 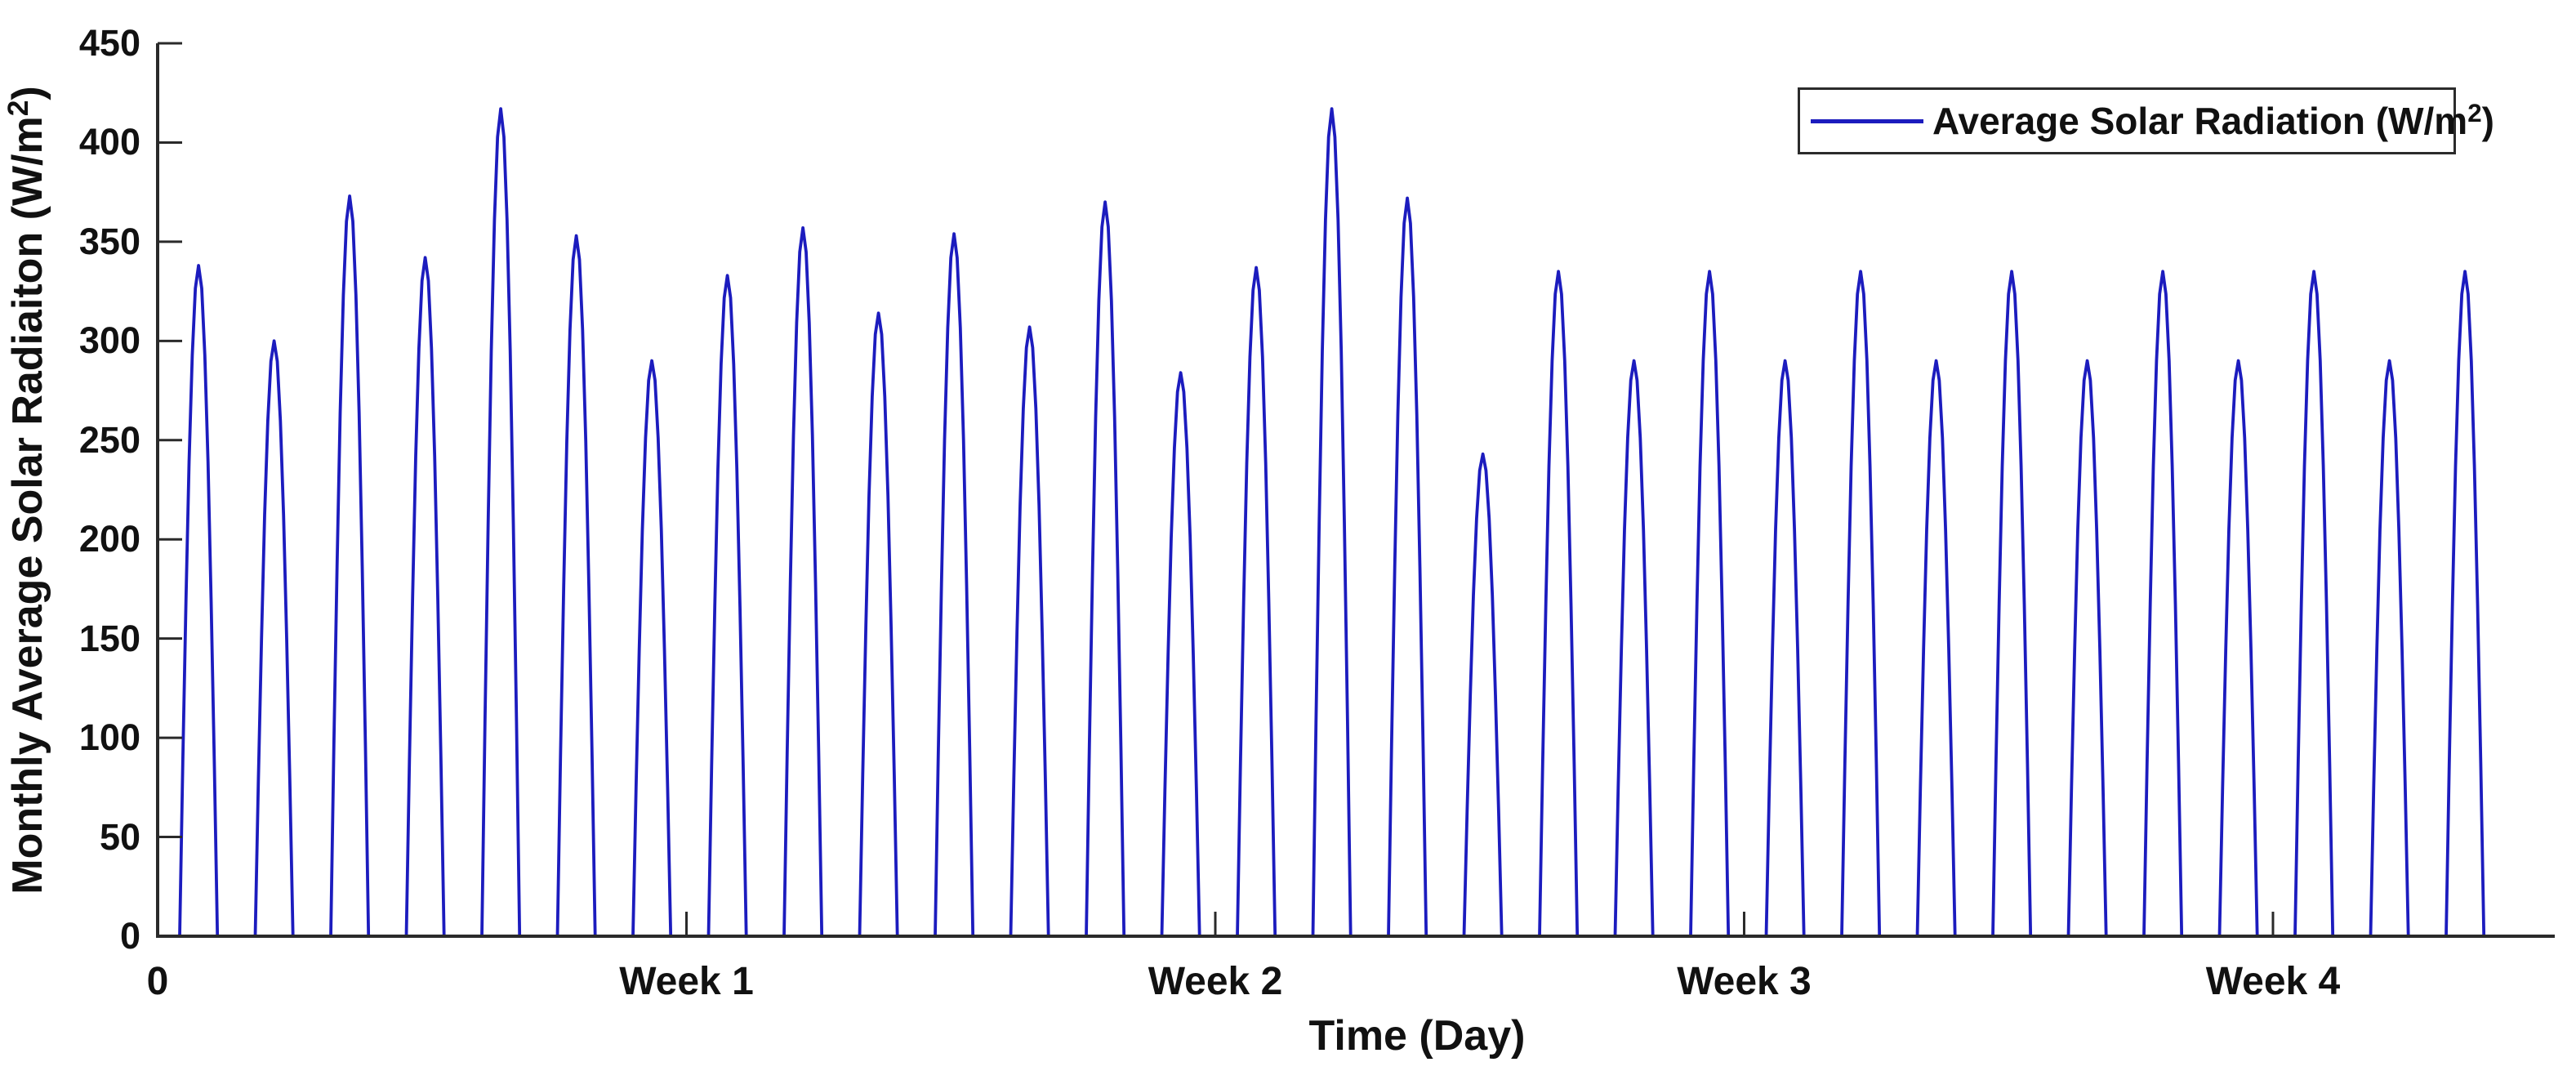 What do you see at coordinates (109, 738) in the screenshot?
I see `y-tick-label-100: 100` at bounding box center [109, 738].